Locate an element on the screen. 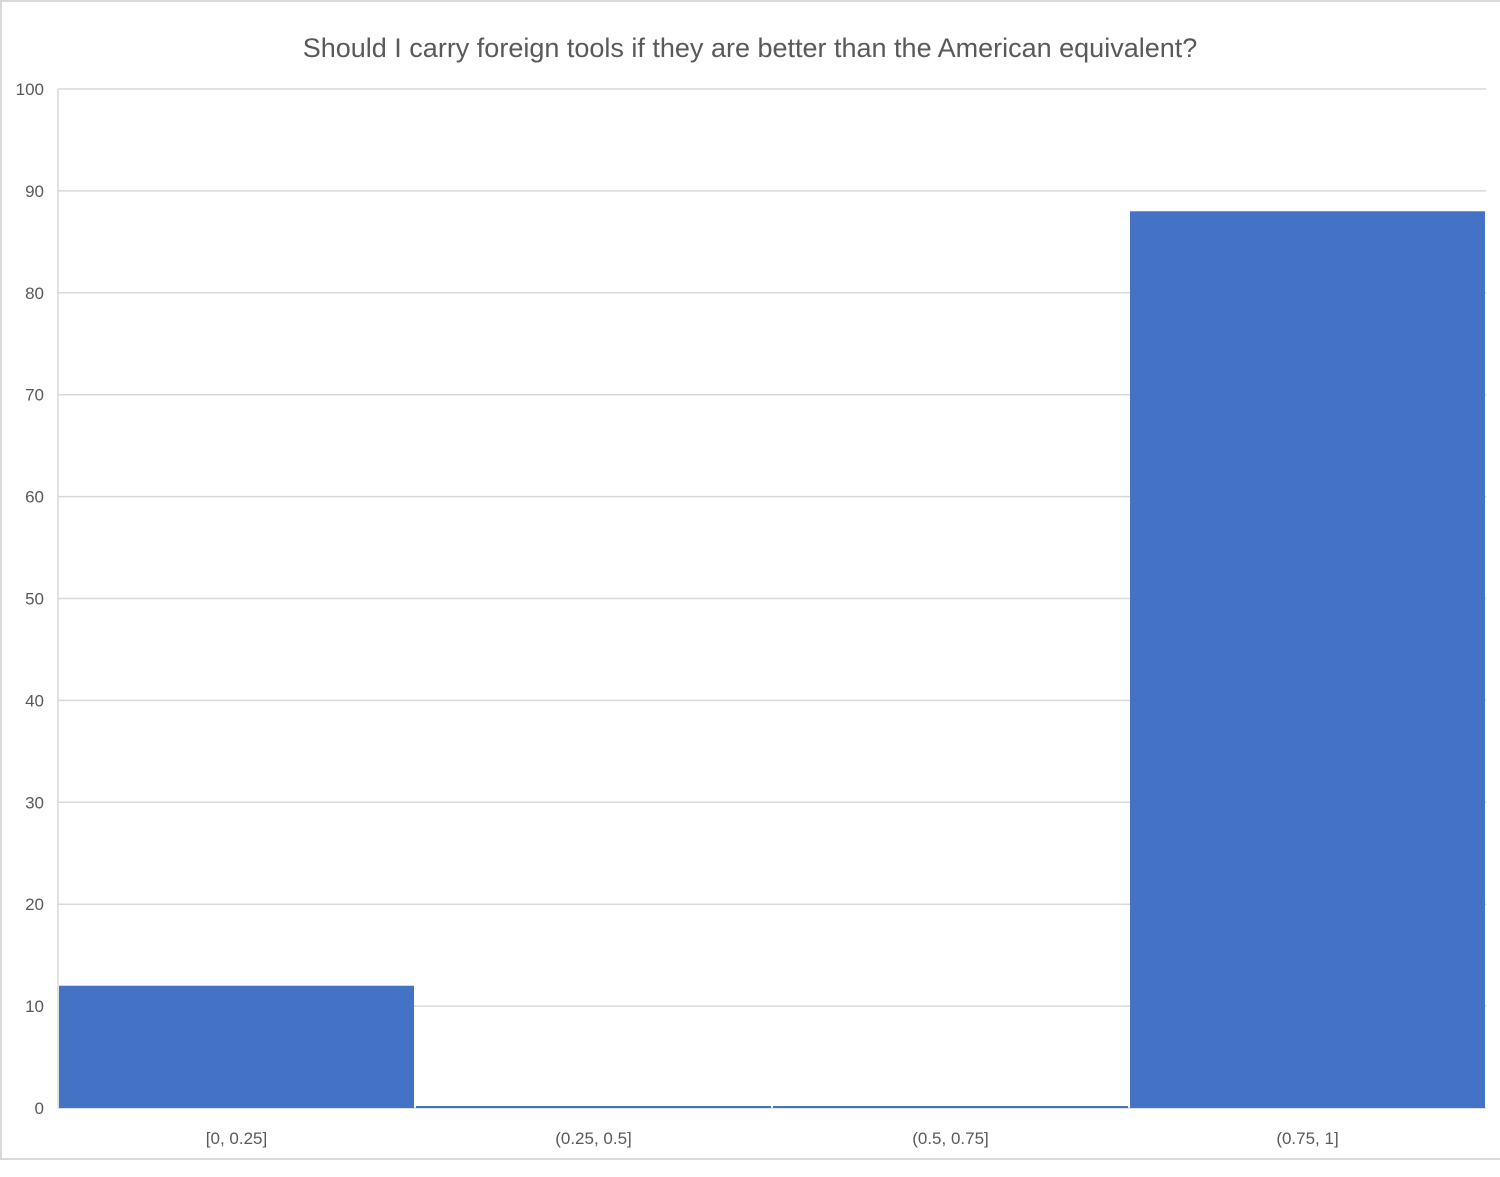 The height and width of the screenshot is (1177, 1500). x-tick-label: [0, 0.25] is located at coordinates (236, 1138).